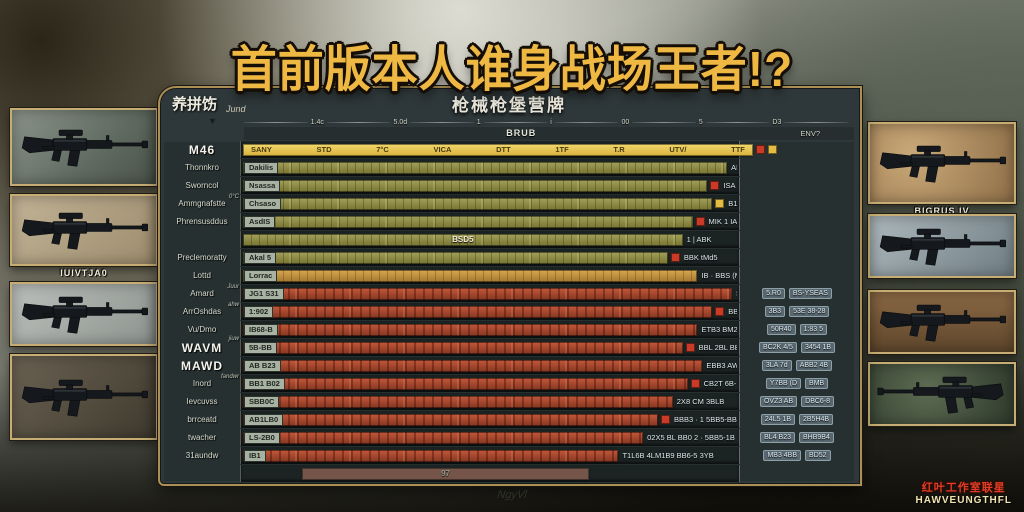 Image resolution: width=1024 pixels, height=512 pixels. Describe the element at coordinates (468, 221) in the screenshot. I see `stat-bar: AsdIS` at that location.